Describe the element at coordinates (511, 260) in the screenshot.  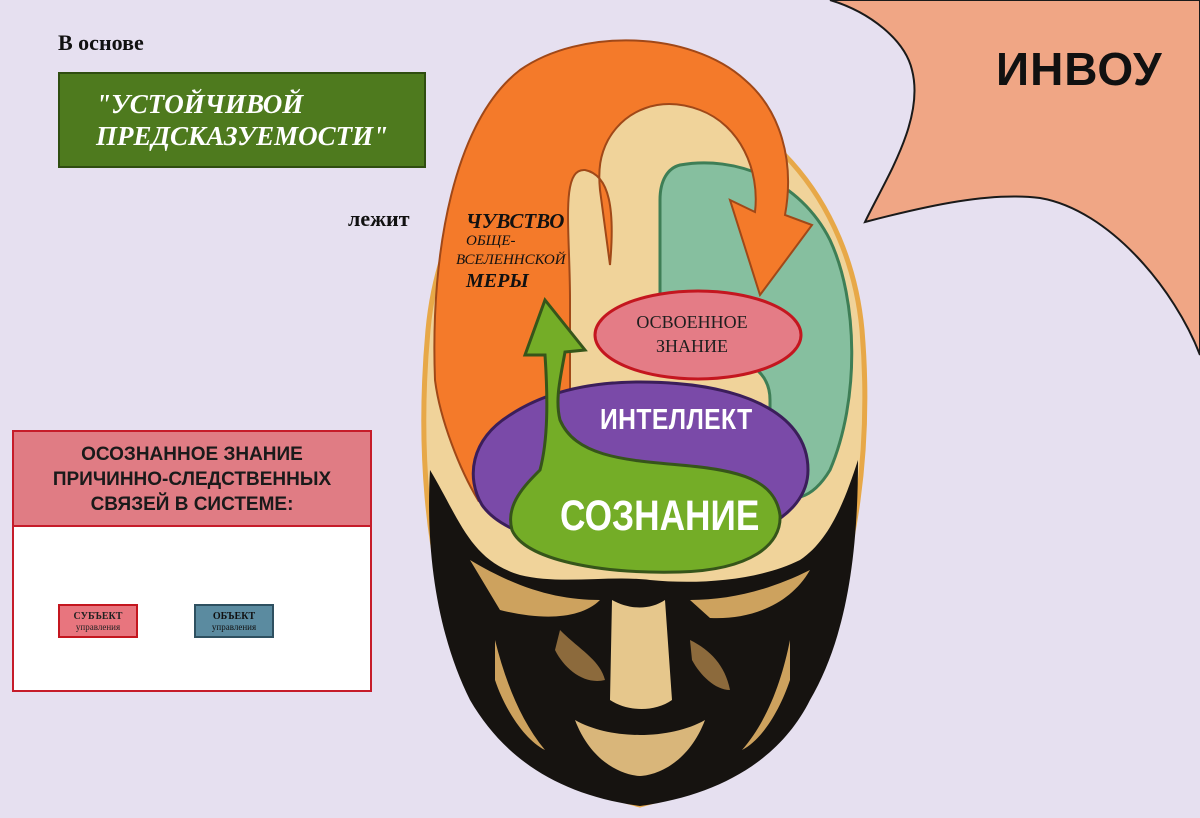
I see `feeling-line-3: ВСЕЛЕННСКОЙ` at that location.